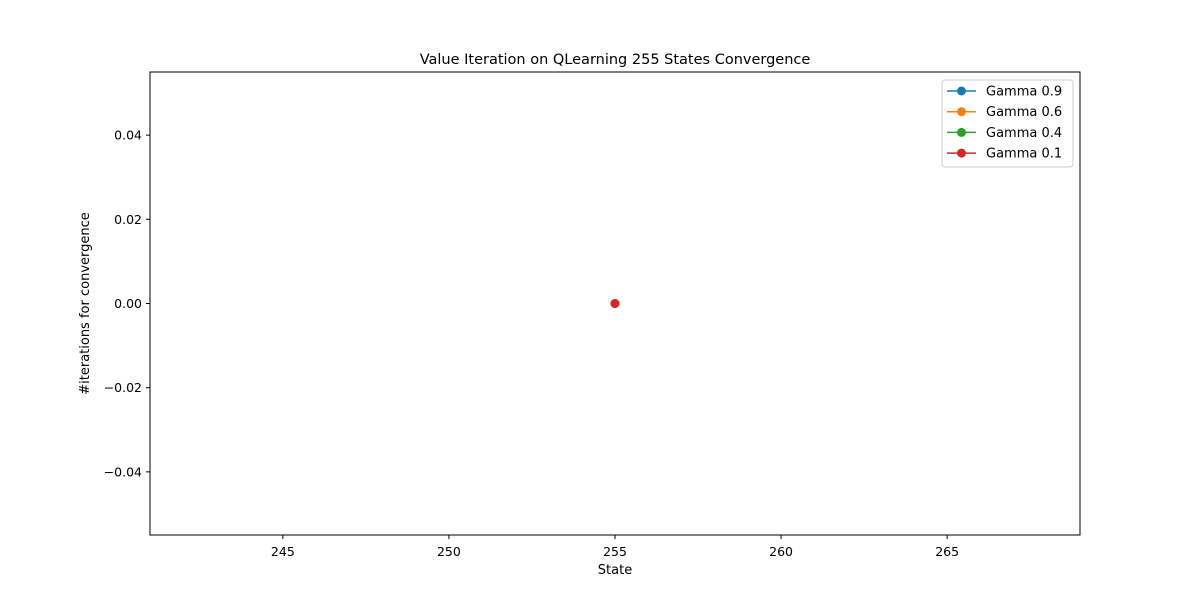 The height and width of the screenshot is (600, 1200). I want to click on y-axis: −0.04 −0.02 0.00 0.02 0.04, so click(127, 303).